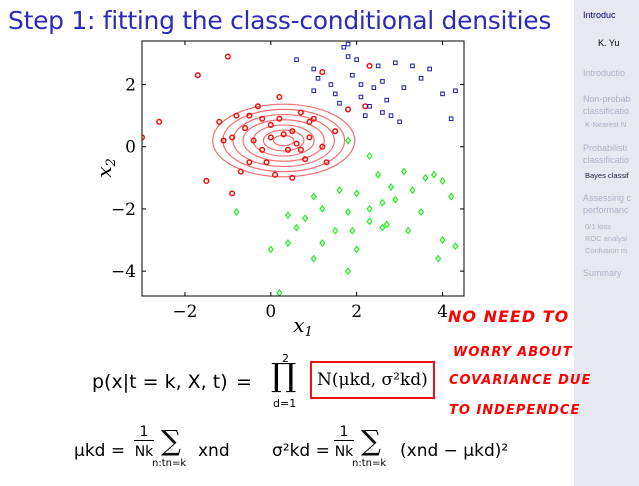  I want to click on annotation-line-4: TO INDEPENDCE, so click(515, 410).